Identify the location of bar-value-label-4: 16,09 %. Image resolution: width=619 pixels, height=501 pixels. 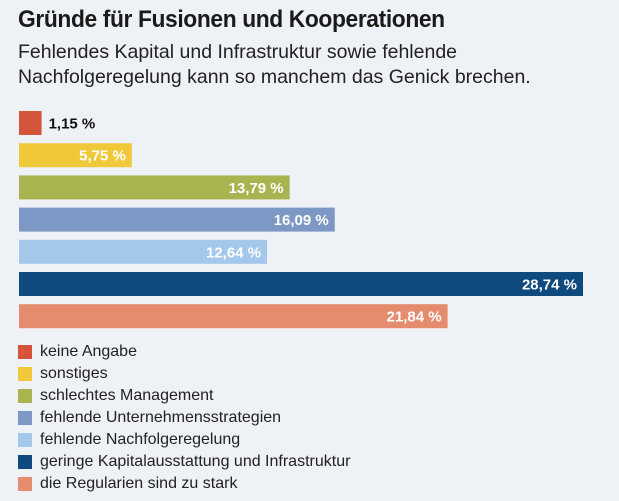
(301, 220).